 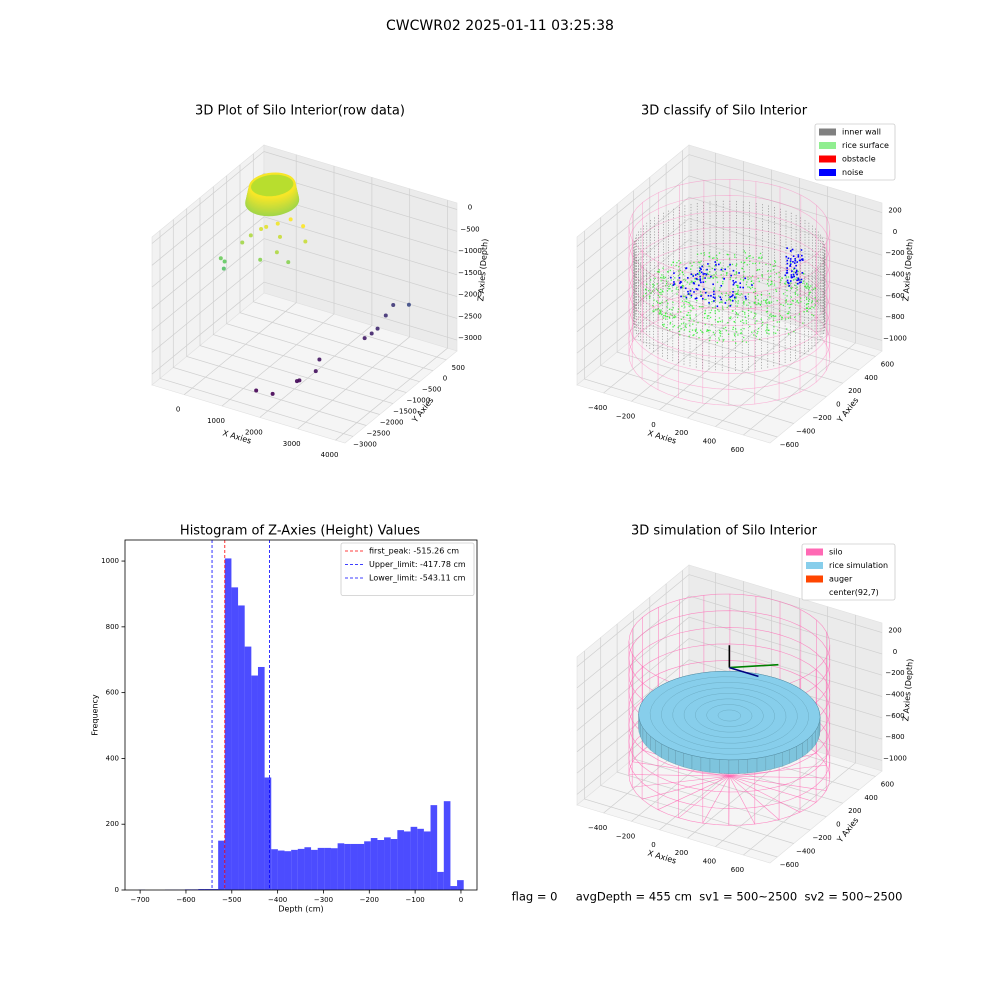 I want to click on pane-floor, so click(x=729, y=368).